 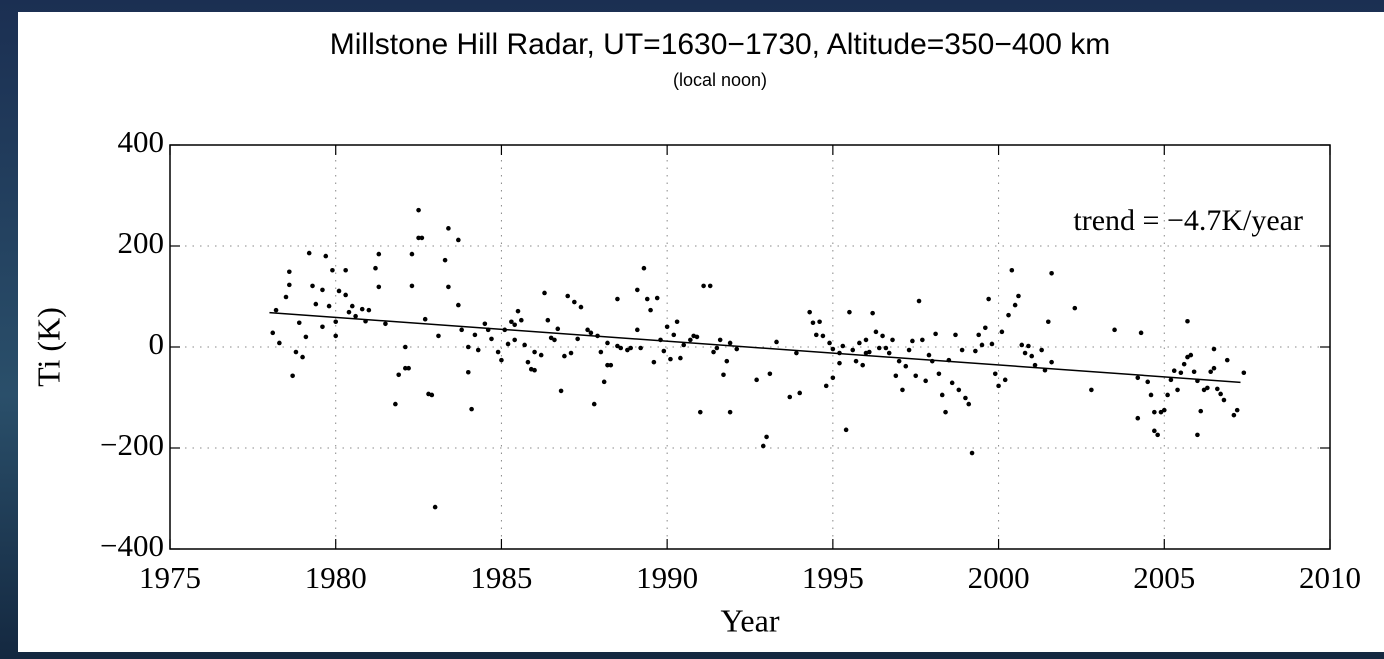 I want to click on x-tick-label: 1985, so click(x=501, y=577).